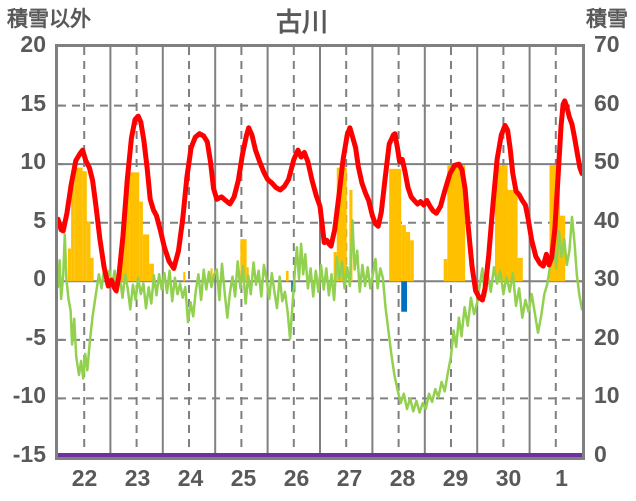  Describe the element at coordinates (607, 161) in the screenshot. I see `right-axis-tick-label: 50` at that location.